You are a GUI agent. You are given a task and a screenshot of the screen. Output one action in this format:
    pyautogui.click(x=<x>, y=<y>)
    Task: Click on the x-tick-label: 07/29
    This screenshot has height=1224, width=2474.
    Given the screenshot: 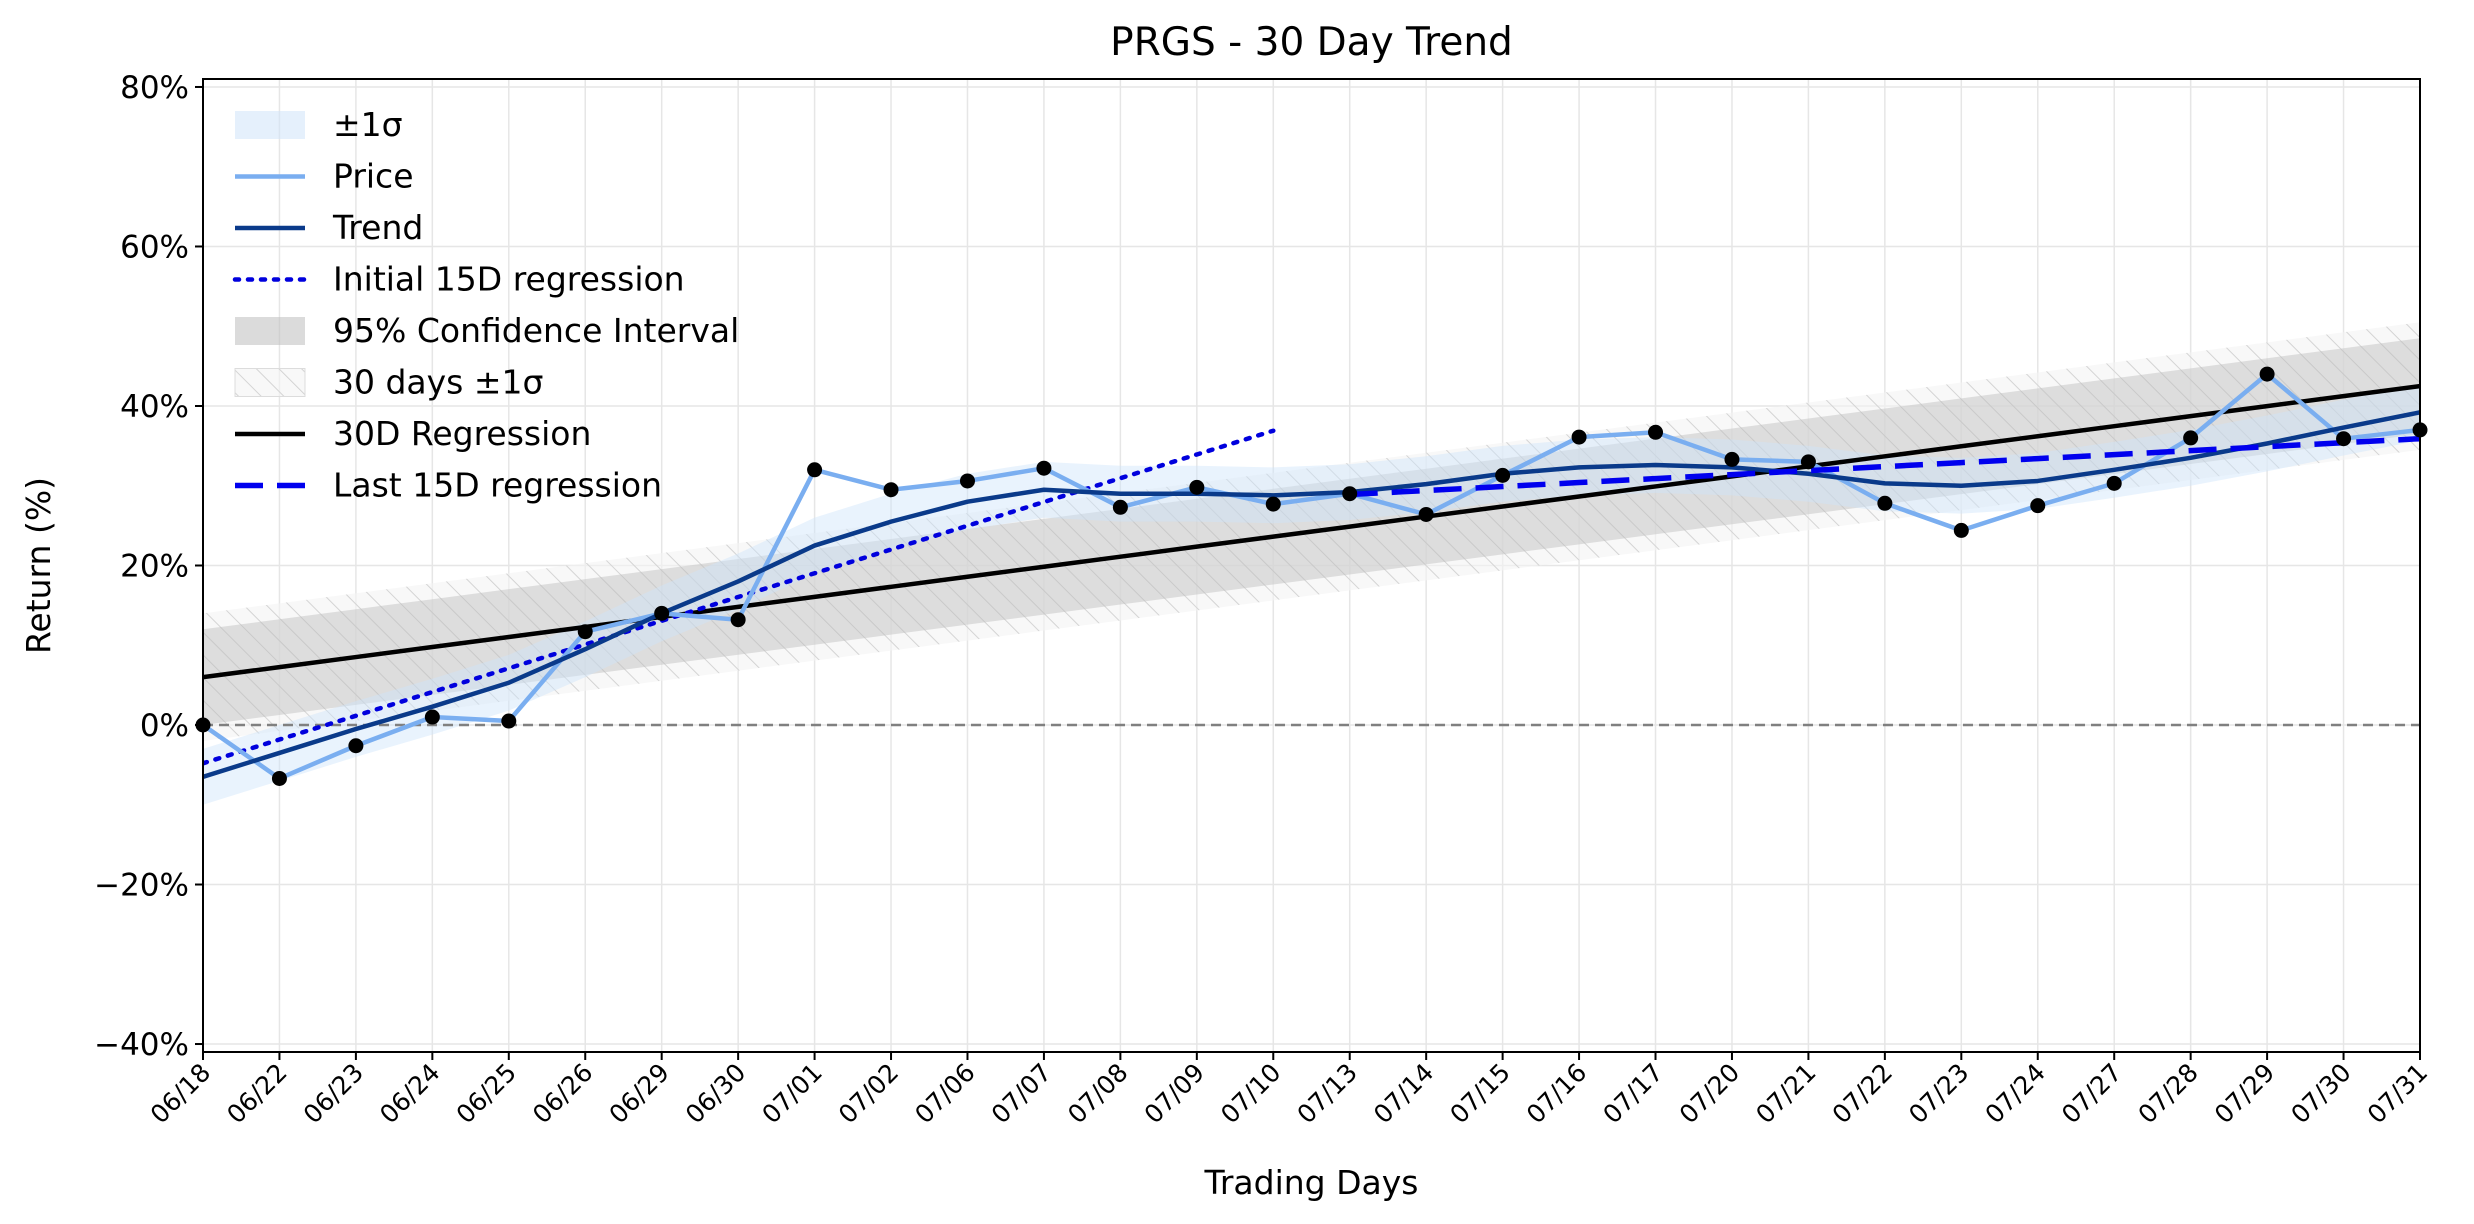 What is the action you would take?
    pyautogui.click(x=2244, y=1093)
    